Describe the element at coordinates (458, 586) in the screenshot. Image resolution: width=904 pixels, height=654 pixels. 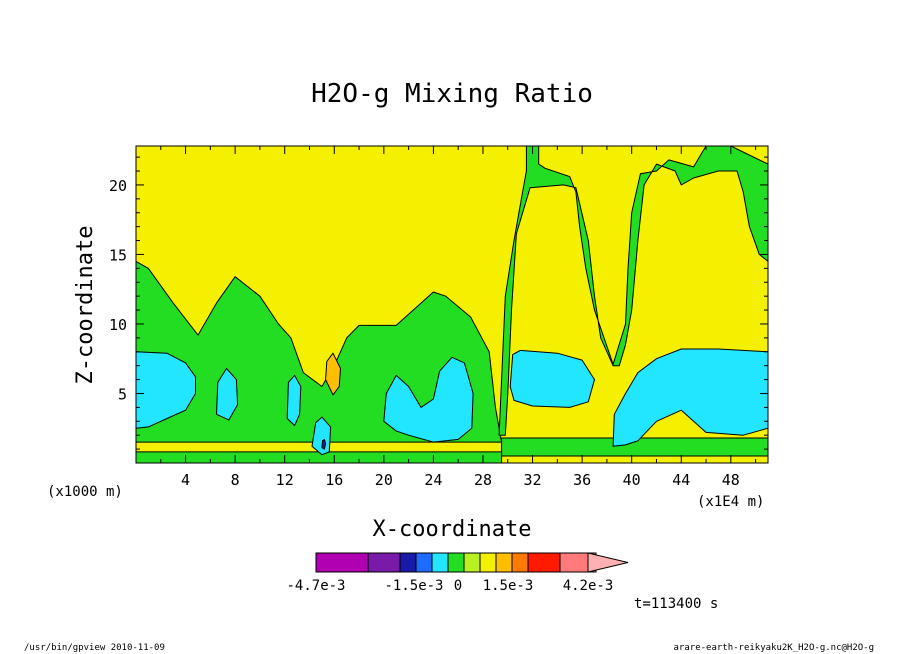
I see `legend-label: 0` at that location.